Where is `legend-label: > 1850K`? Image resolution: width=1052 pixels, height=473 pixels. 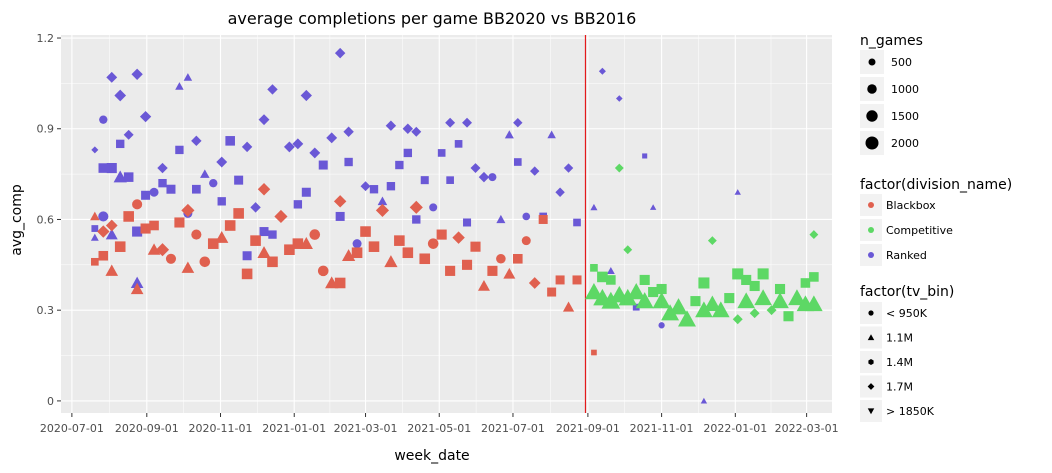
legend-label: > 1850K is located at coordinates (910, 411).